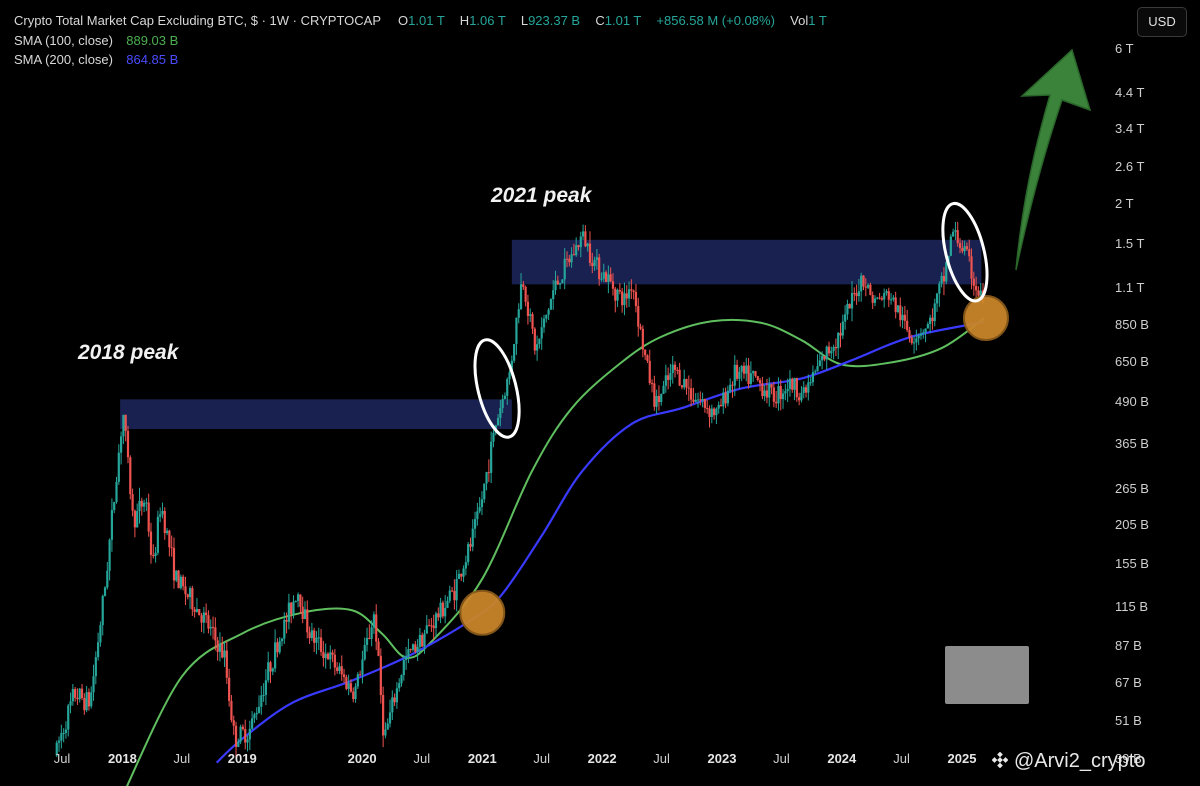 The height and width of the screenshot is (786, 1200). Describe the element at coordinates (1130, 166) in the screenshot. I see `y-tick-label: 2.6 T` at that location.